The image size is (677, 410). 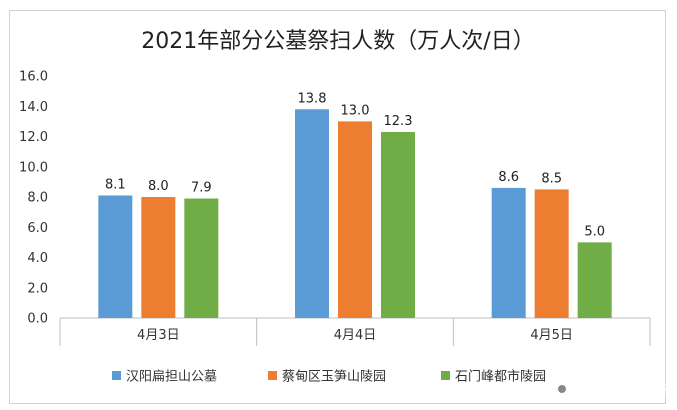 What do you see at coordinates (158, 186) in the screenshot?
I see `bar-value-label: 8.0` at bounding box center [158, 186].